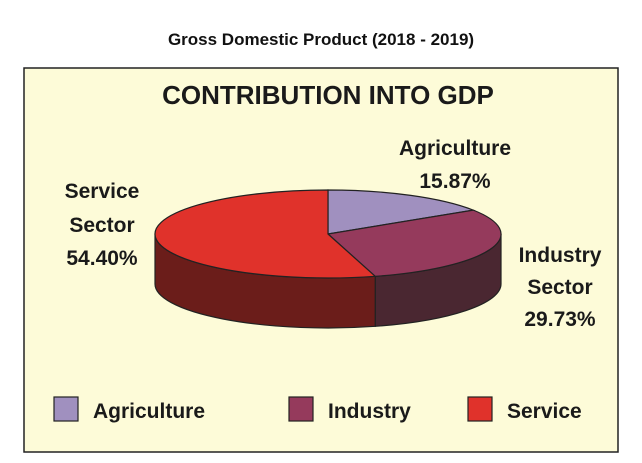 Image resolution: width=642 pixels, height=463 pixels. What do you see at coordinates (401, 212) in the screenshot?
I see `pie-slice-agriculture` at bounding box center [401, 212].